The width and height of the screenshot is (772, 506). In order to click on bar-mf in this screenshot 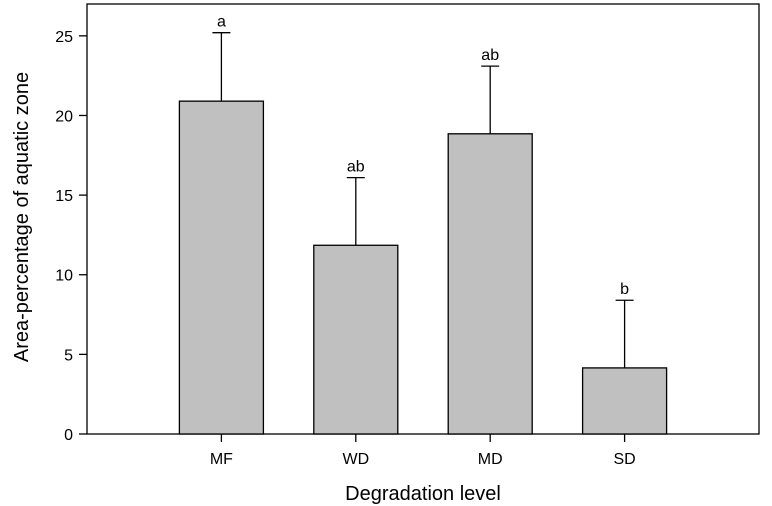, I will do `click(221, 267)`.